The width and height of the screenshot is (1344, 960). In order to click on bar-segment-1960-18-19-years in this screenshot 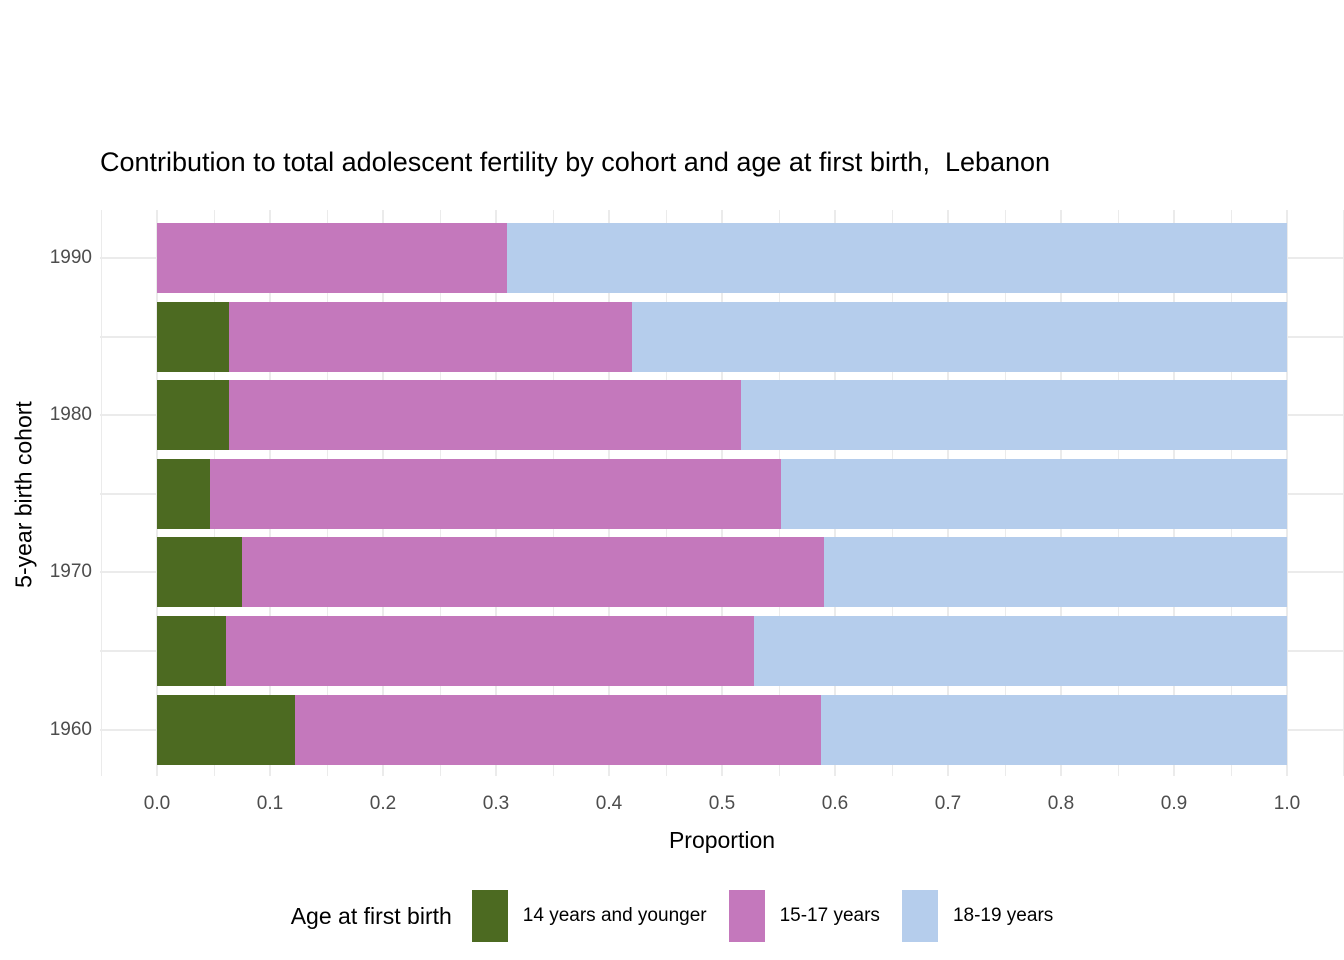, I will do `click(1054, 729)`.